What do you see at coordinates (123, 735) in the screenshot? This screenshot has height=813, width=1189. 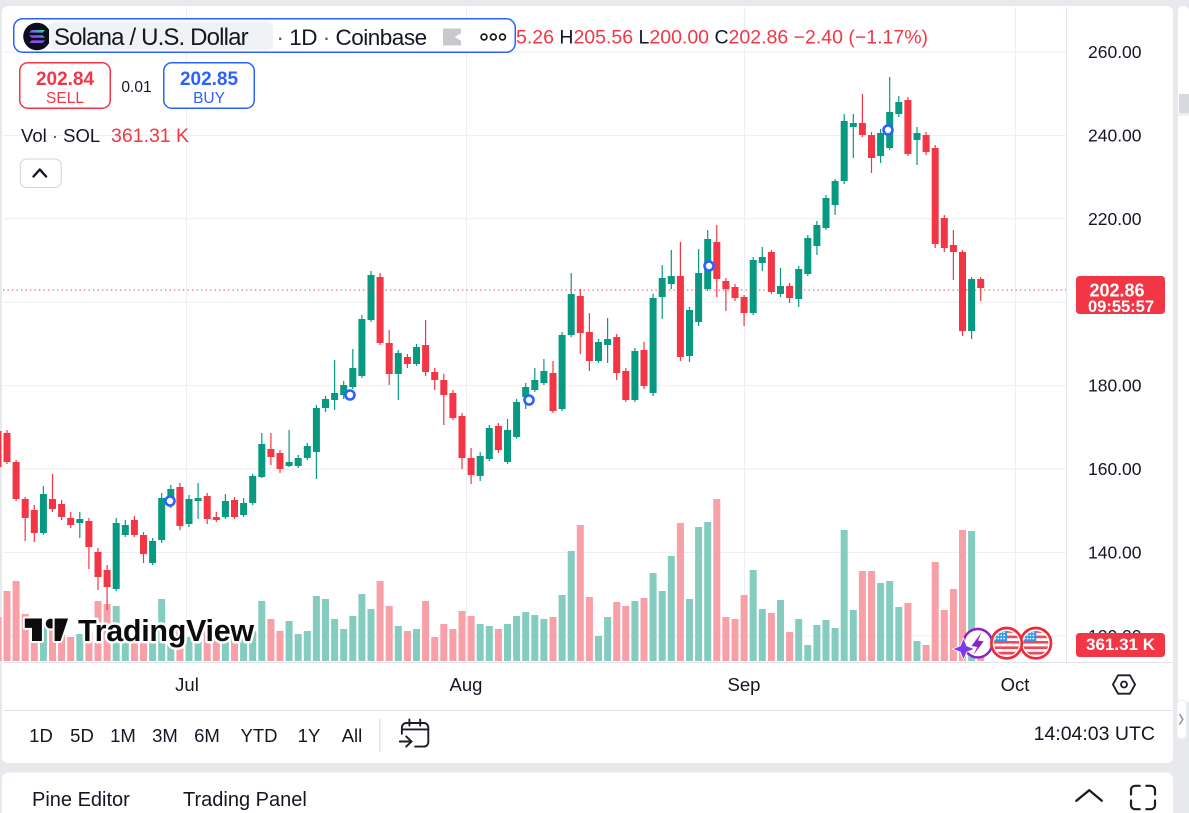 I see `svg-text: 1M` at bounding box center [123, 735].